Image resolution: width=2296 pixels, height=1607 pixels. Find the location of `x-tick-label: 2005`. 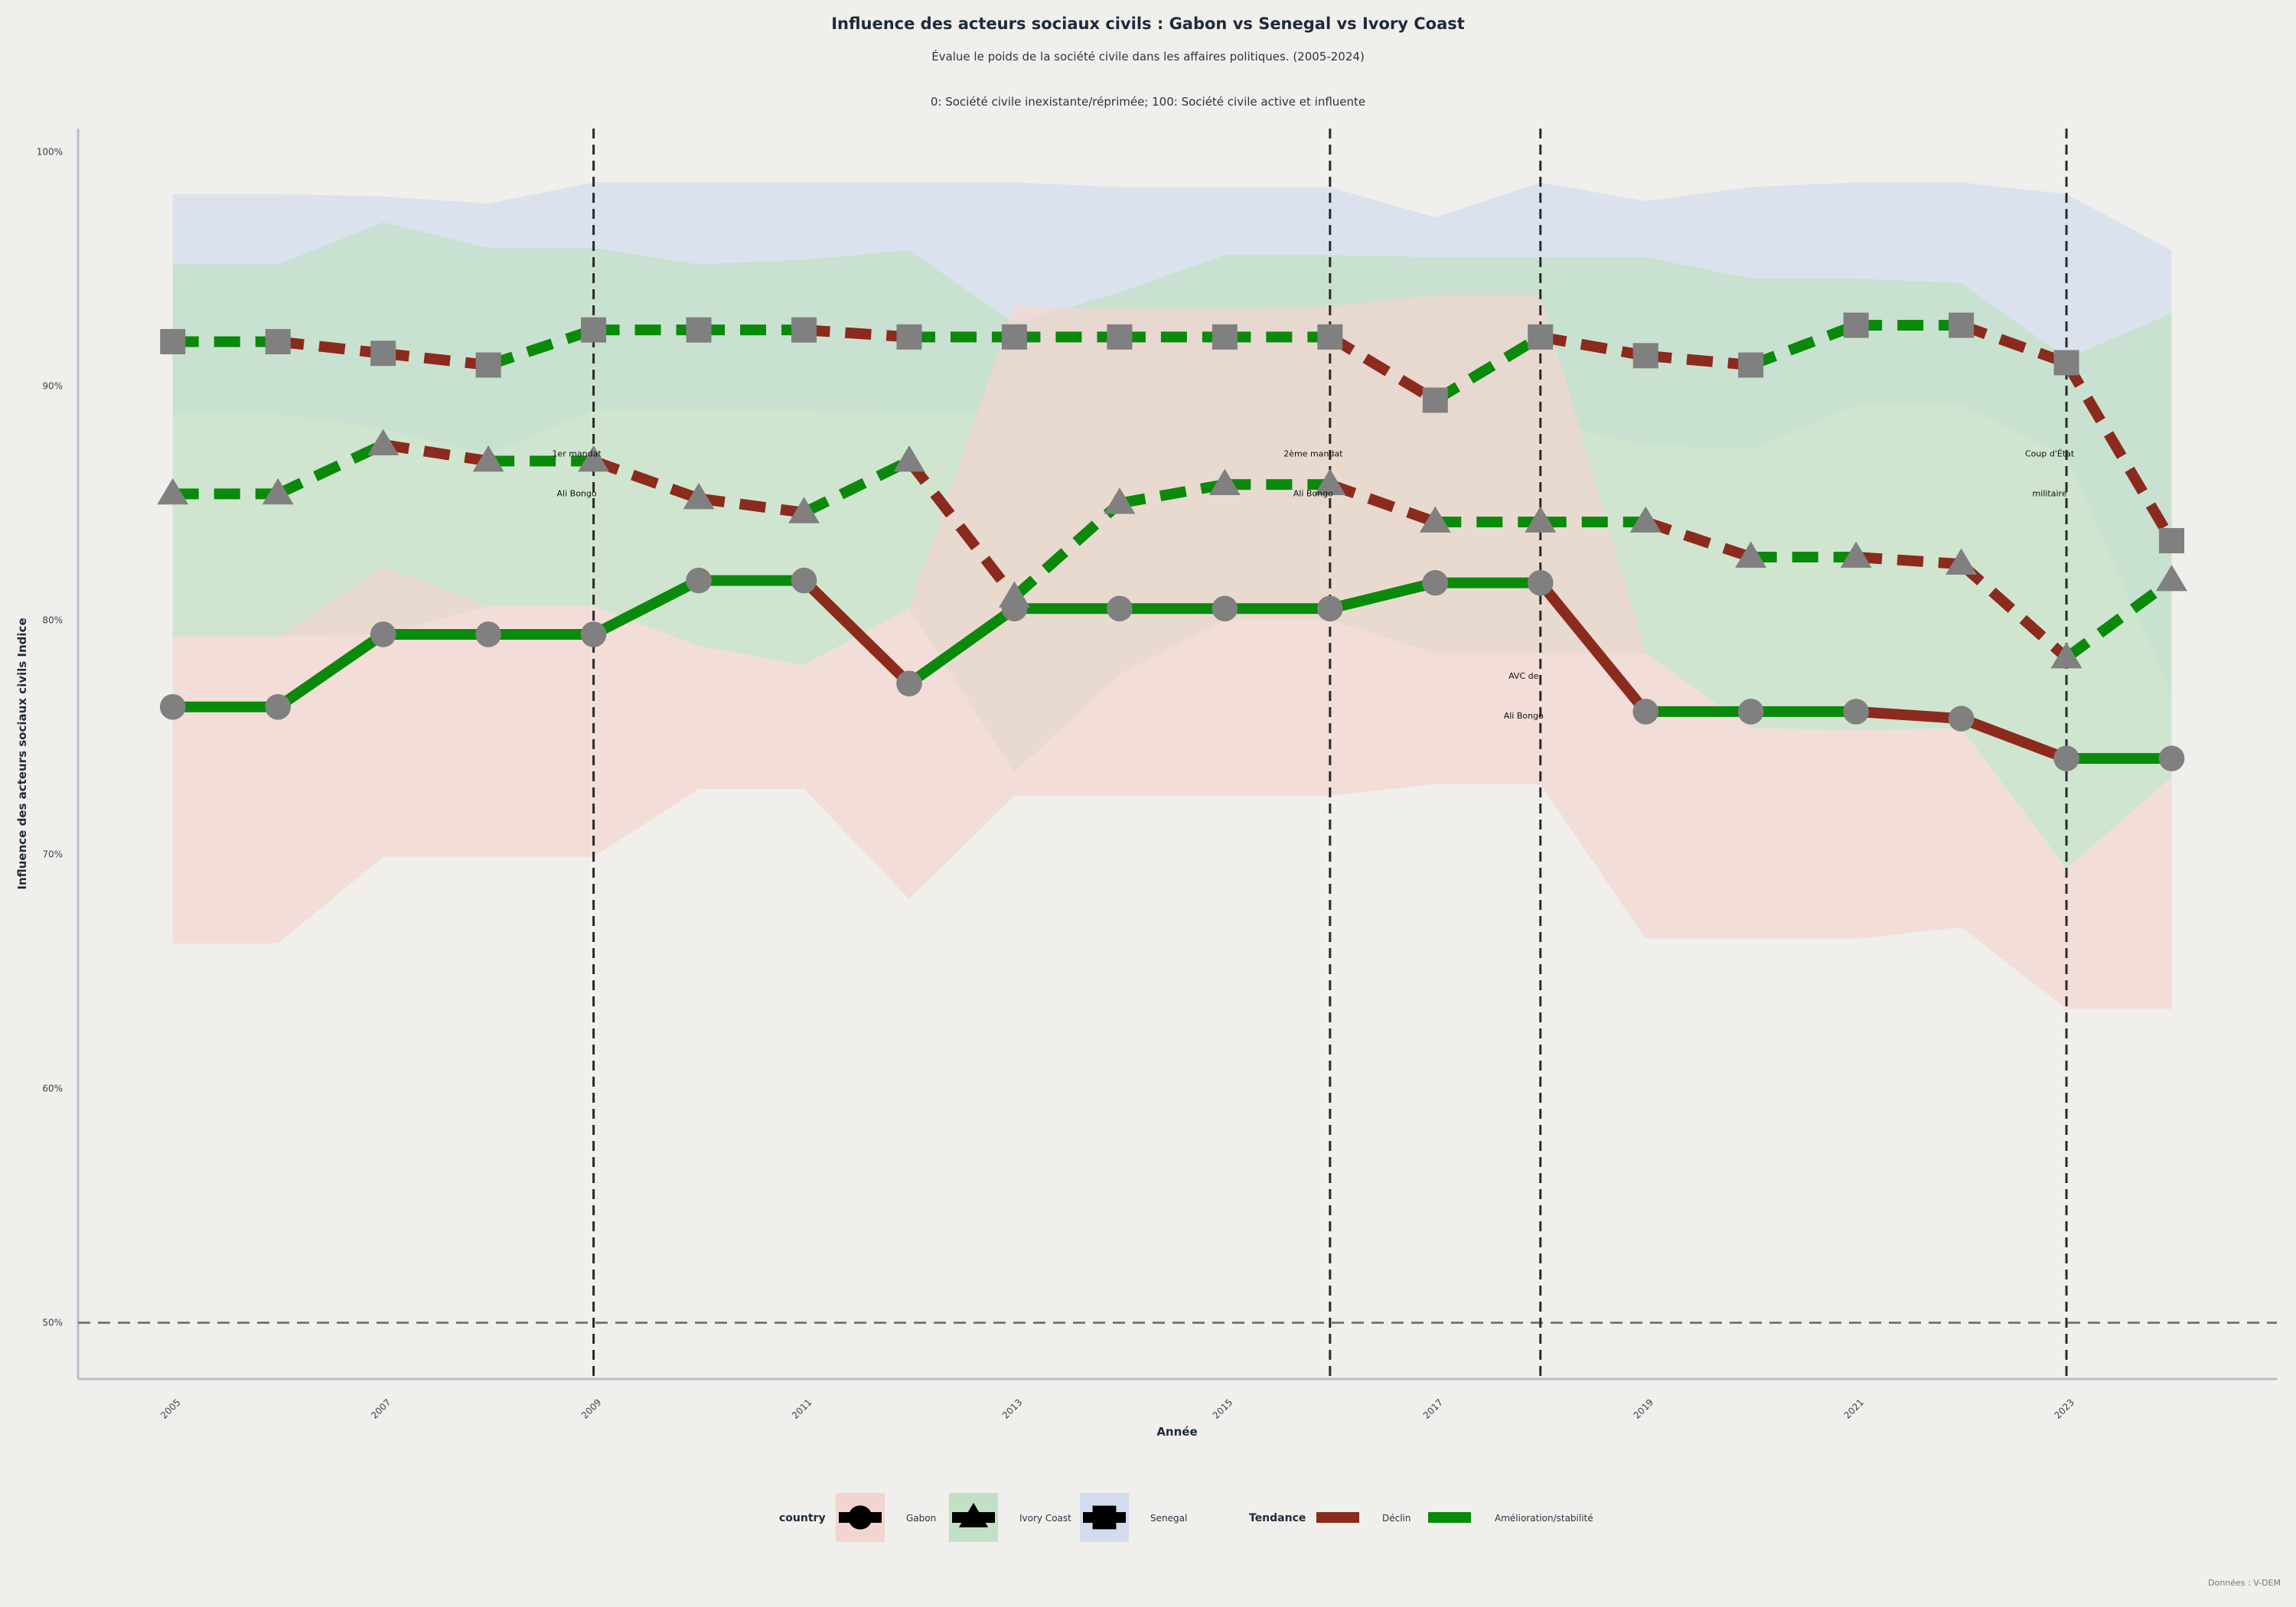

x-tick-label: 2005 is located at coordinates (170, 1408).